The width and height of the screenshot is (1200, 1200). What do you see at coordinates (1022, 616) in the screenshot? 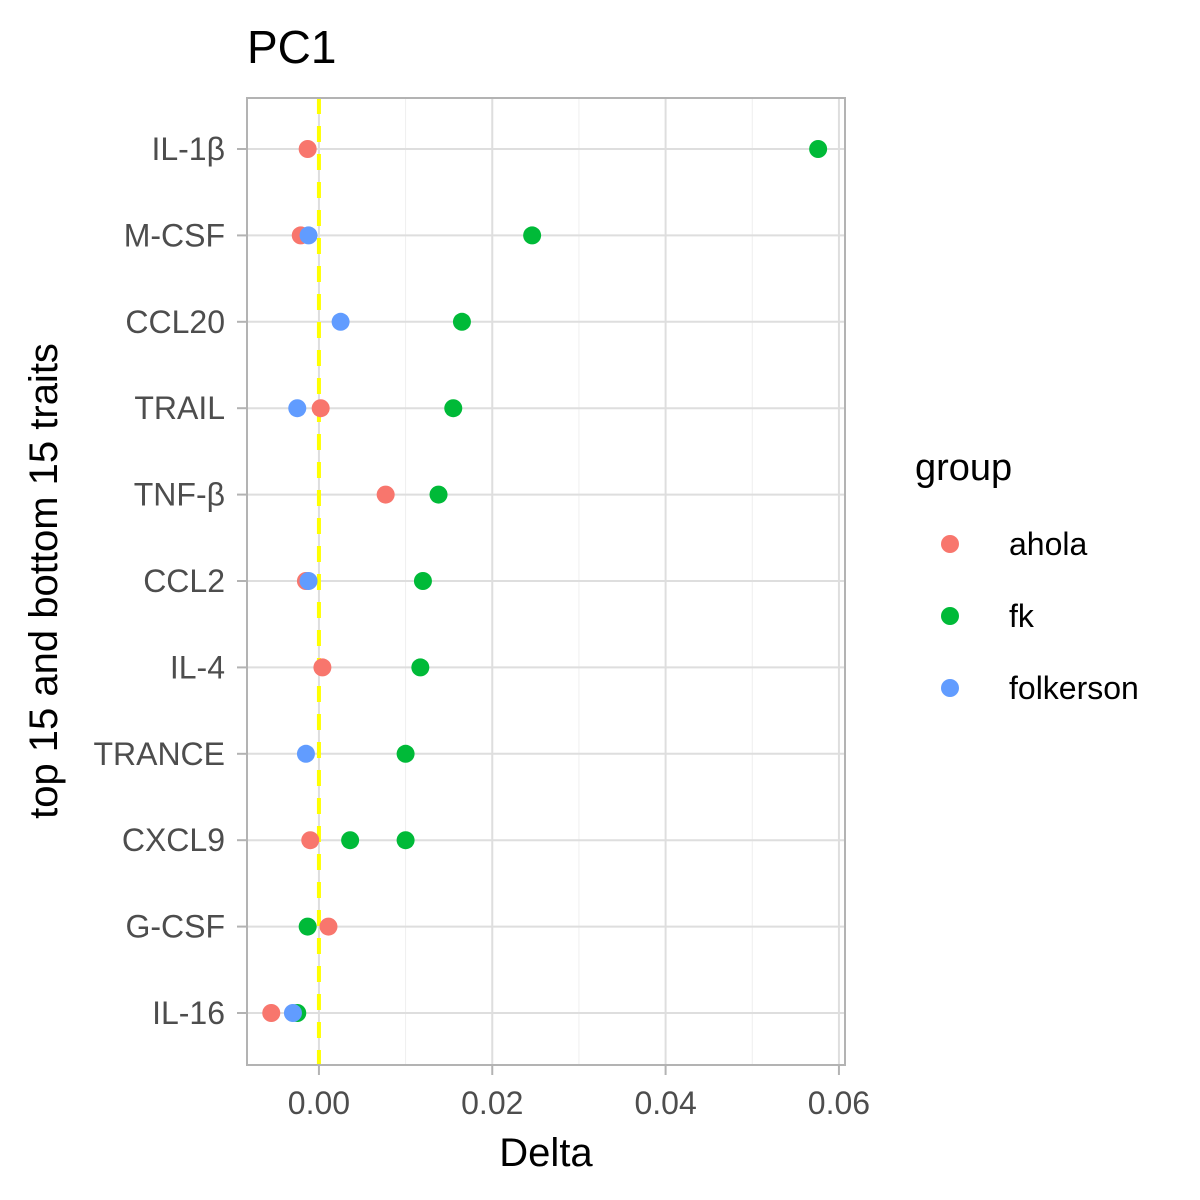
I see `legend-label-fk: fk` at bounding box center [1022, 616].